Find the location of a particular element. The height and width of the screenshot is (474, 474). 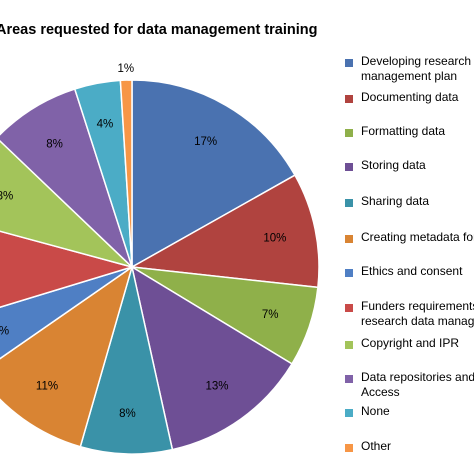

legend-item-8: Copyright and IPR is located at coordinates (409, 343).